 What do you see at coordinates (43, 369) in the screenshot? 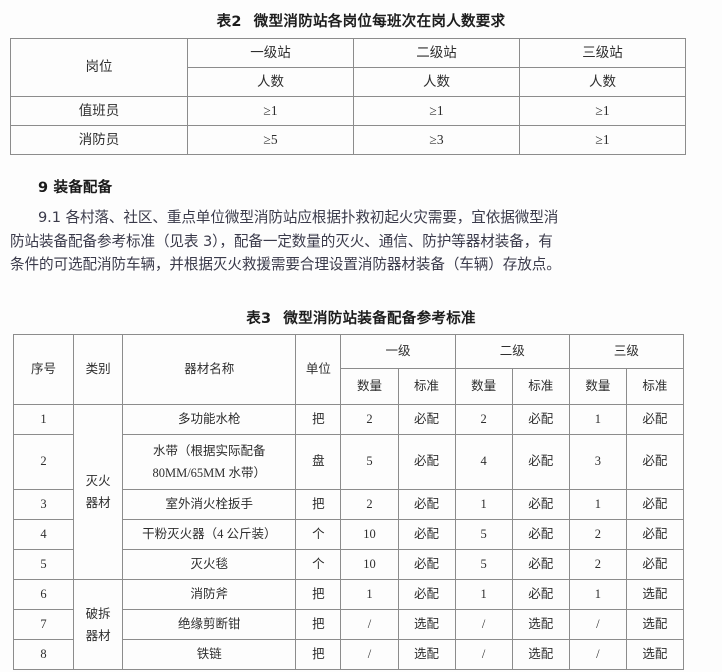
I see `table3-header-seq: 序号` at bounding box center [43, 369].